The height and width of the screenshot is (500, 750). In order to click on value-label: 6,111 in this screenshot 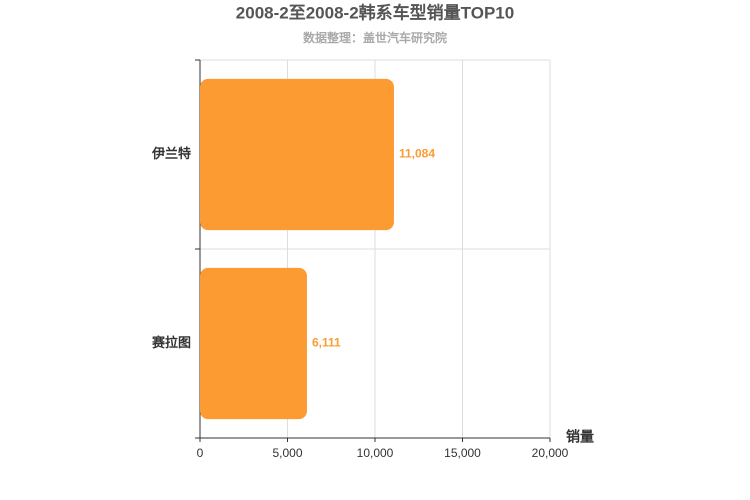, I will do `click(326, 343)`.